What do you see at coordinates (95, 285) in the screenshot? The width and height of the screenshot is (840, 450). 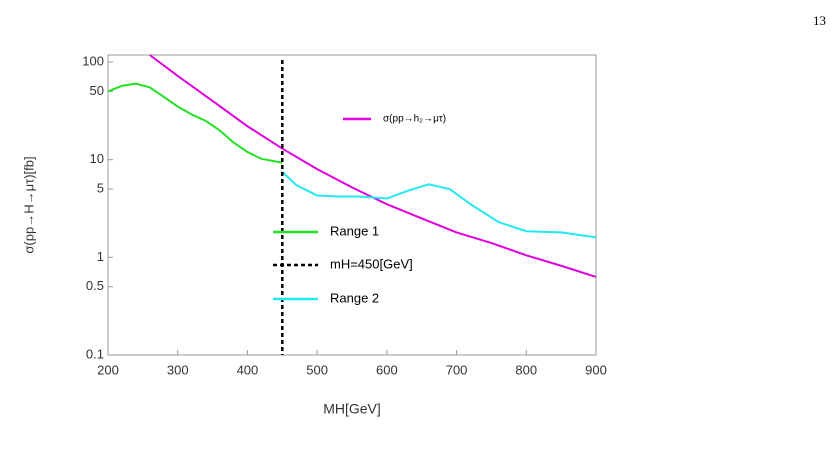 I see `y-tick-label: 0.5` at bounding box center [95, 285].